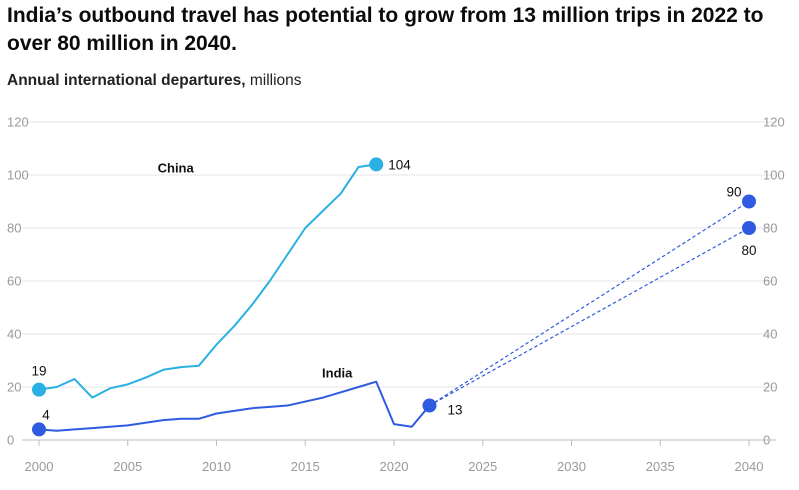 This screenshot has height=490, width=799. Describe the element at coordinates (127, 466) in the screenshot. I see `x-tick-label: 2005` at that location.